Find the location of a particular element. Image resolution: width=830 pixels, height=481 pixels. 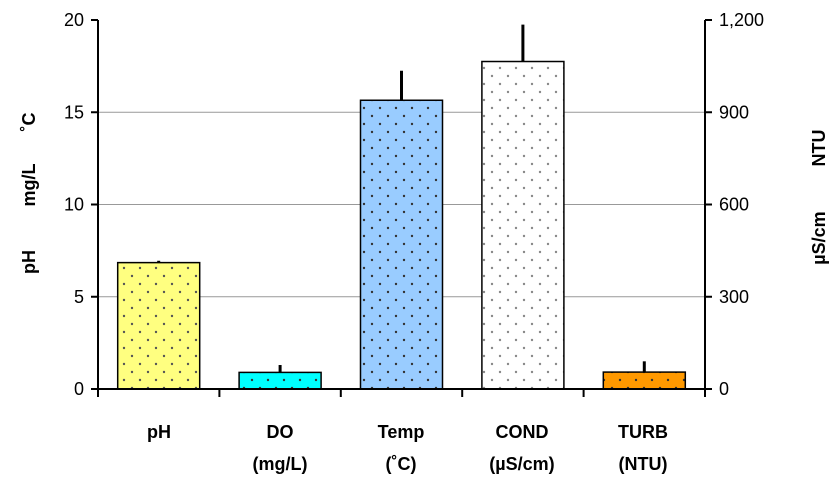

left-axis-tick-label: 5 is located at coordinates (79, 297).